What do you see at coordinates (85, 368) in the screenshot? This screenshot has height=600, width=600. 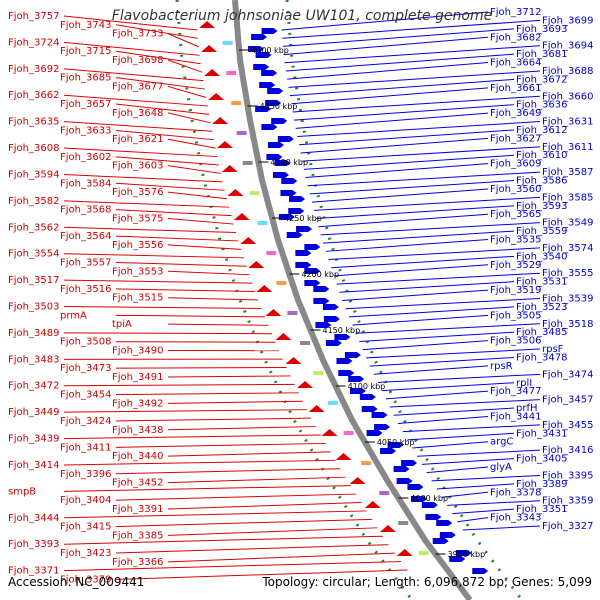 I see `gene-label-left: Fjoh_3473` at bounding box center [85, 368].